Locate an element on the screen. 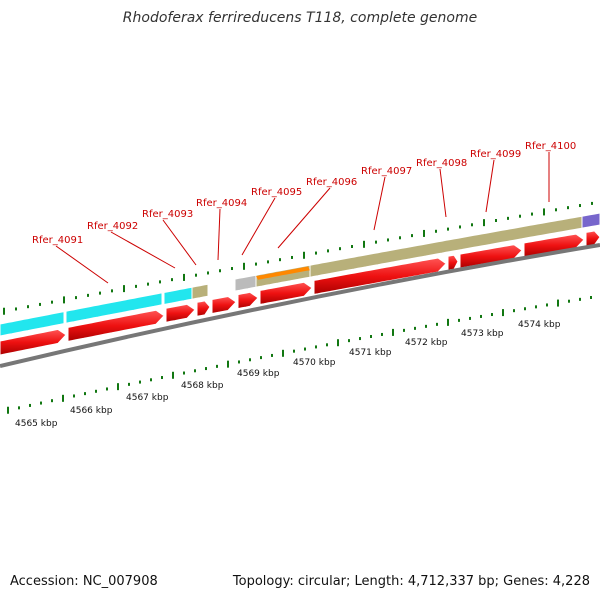  gene-label: Rfer_4100 is located at coordinates (550, 146).